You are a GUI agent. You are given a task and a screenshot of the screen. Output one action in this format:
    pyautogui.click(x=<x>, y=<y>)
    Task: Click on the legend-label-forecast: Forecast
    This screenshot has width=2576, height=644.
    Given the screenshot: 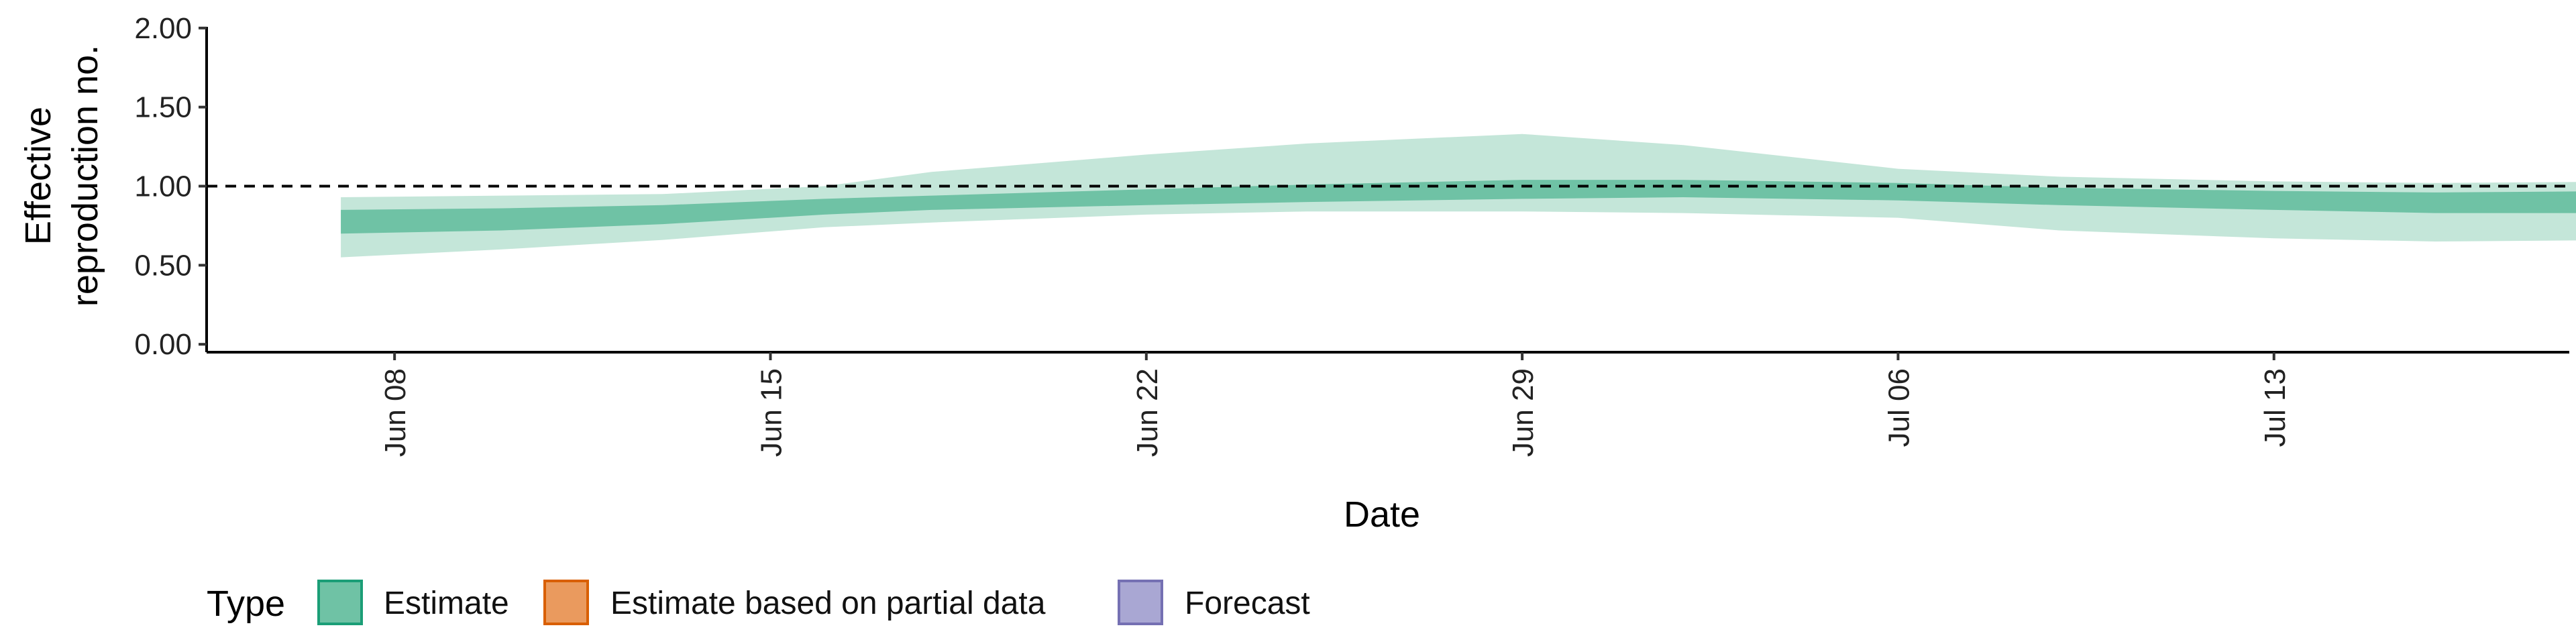 What is the action you would take?
    pyautogui.click(x=1247, y=603)
    